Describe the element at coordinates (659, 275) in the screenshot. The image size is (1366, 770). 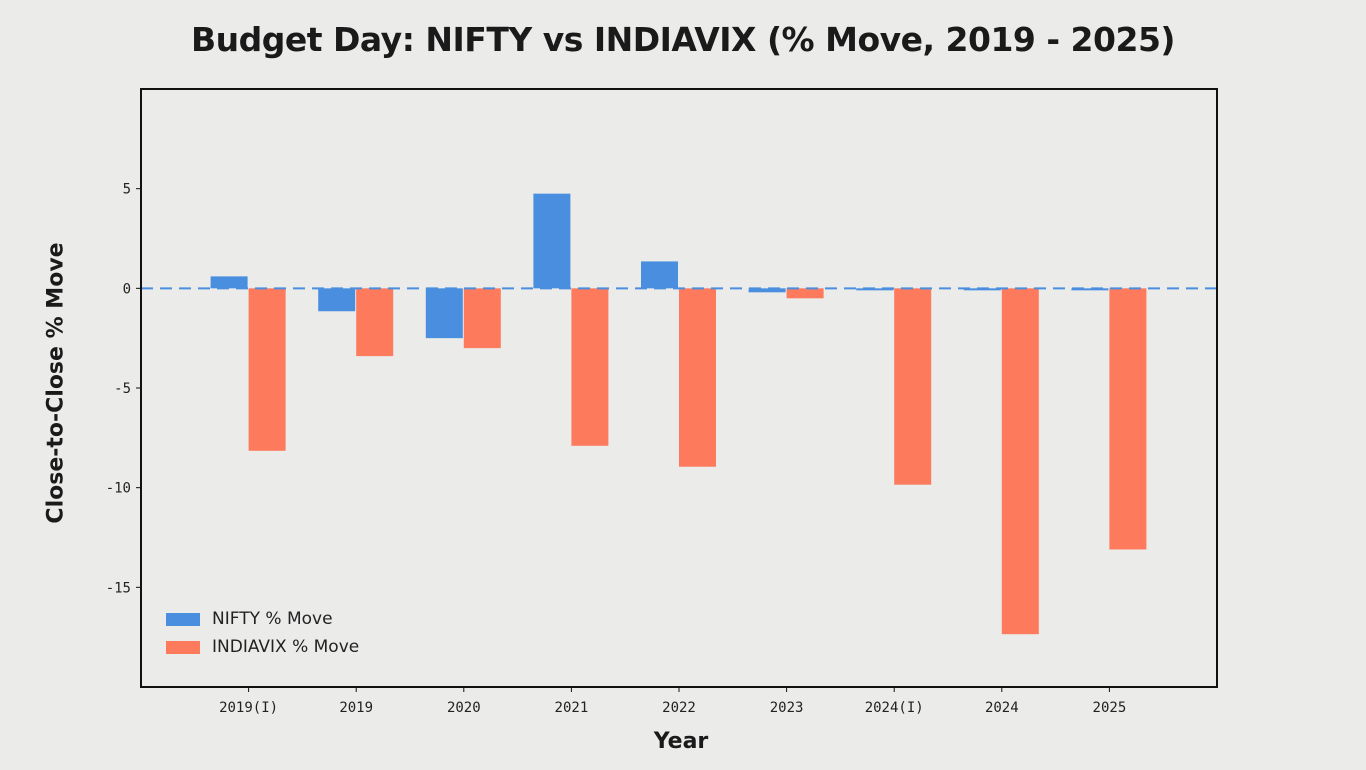
I see `bar-nifty-2022` at that location.